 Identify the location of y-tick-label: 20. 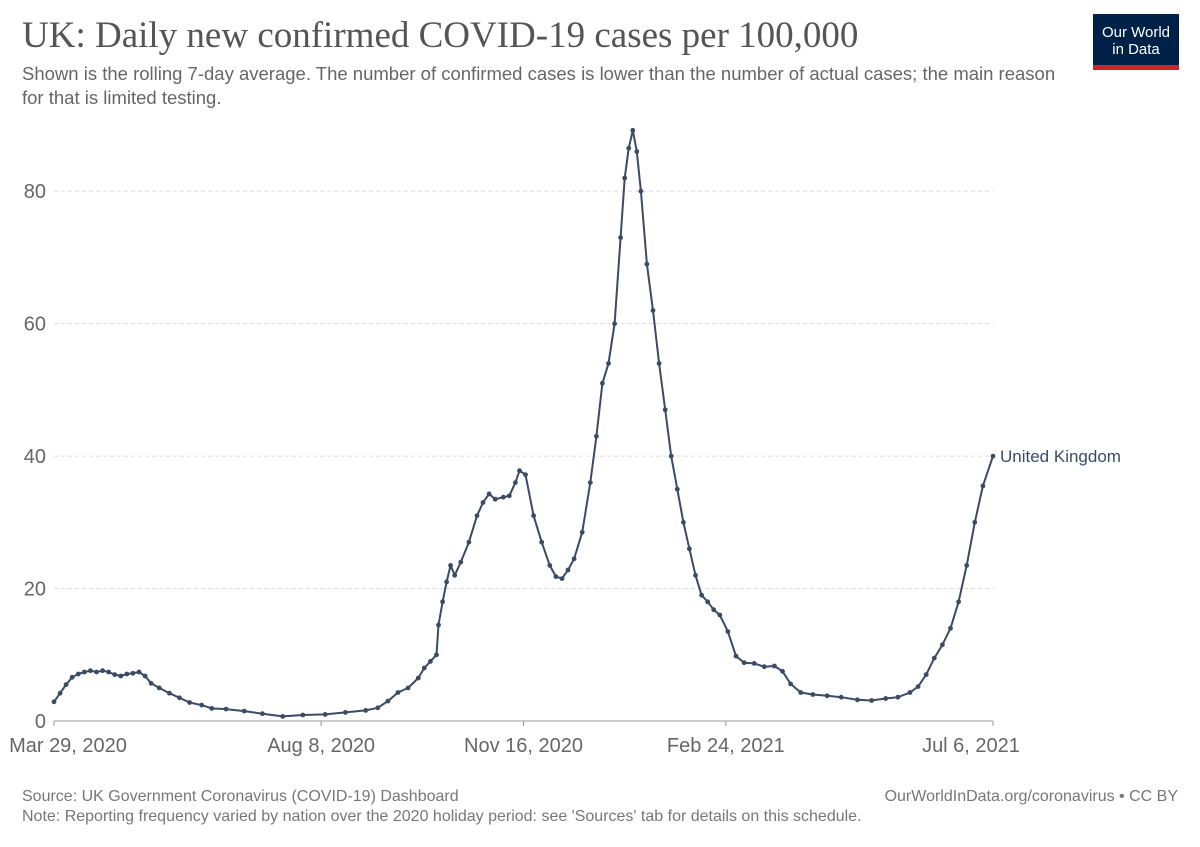
(35, 590).